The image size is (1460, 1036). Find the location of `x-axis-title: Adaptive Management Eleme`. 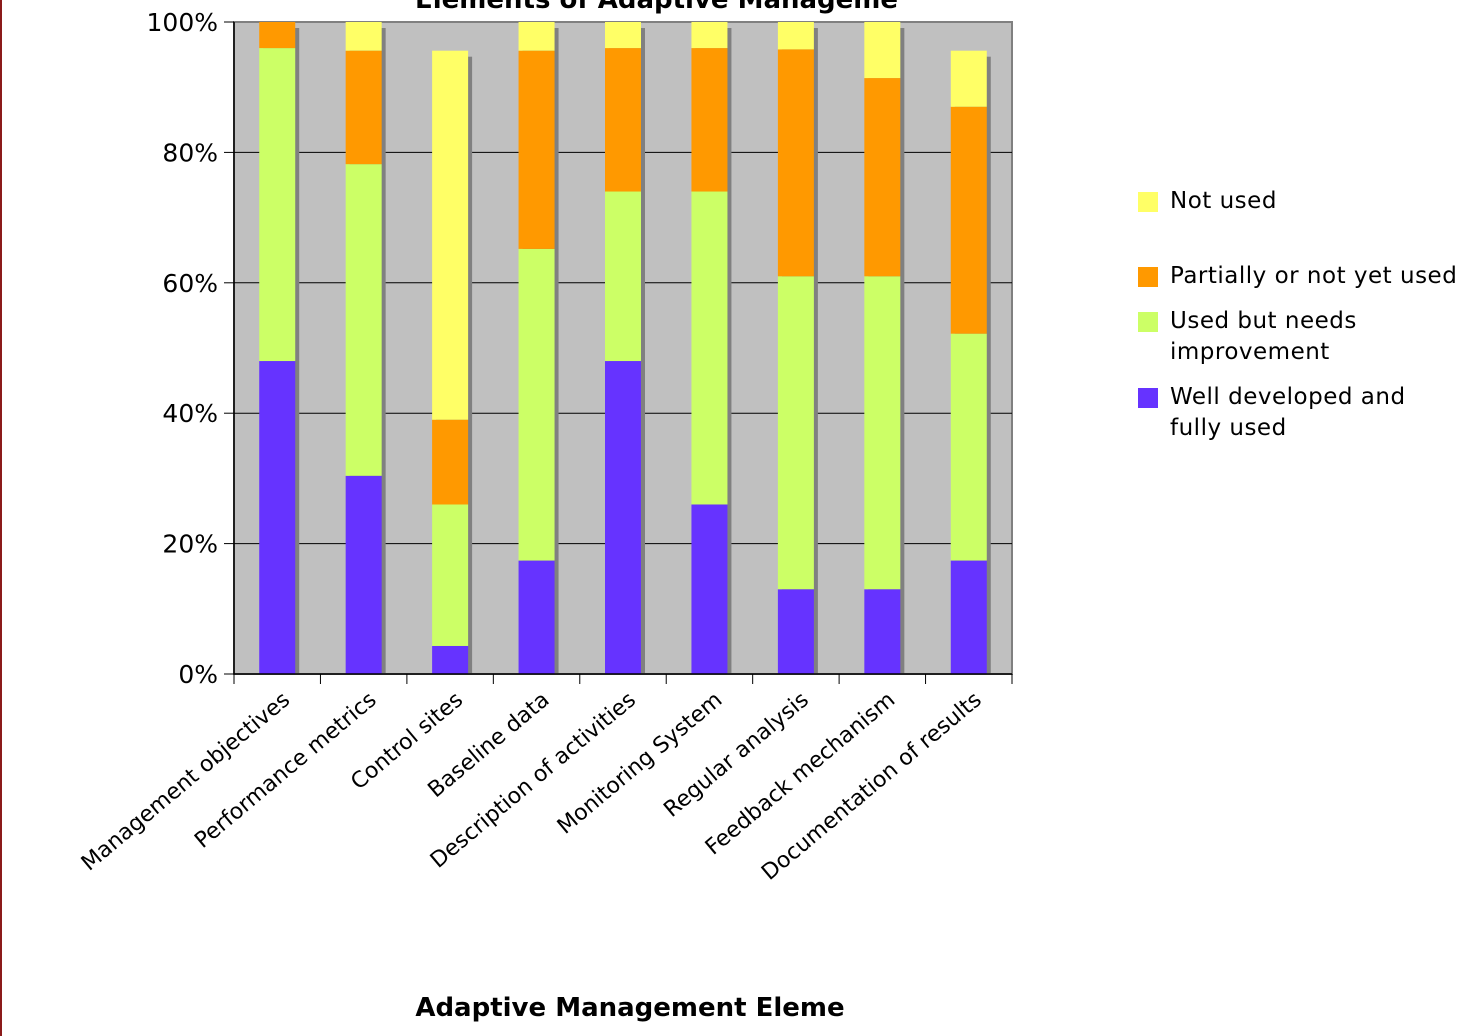

x-axis-title: Adaptive Management Eleme is located at coordinates (629, 1008).